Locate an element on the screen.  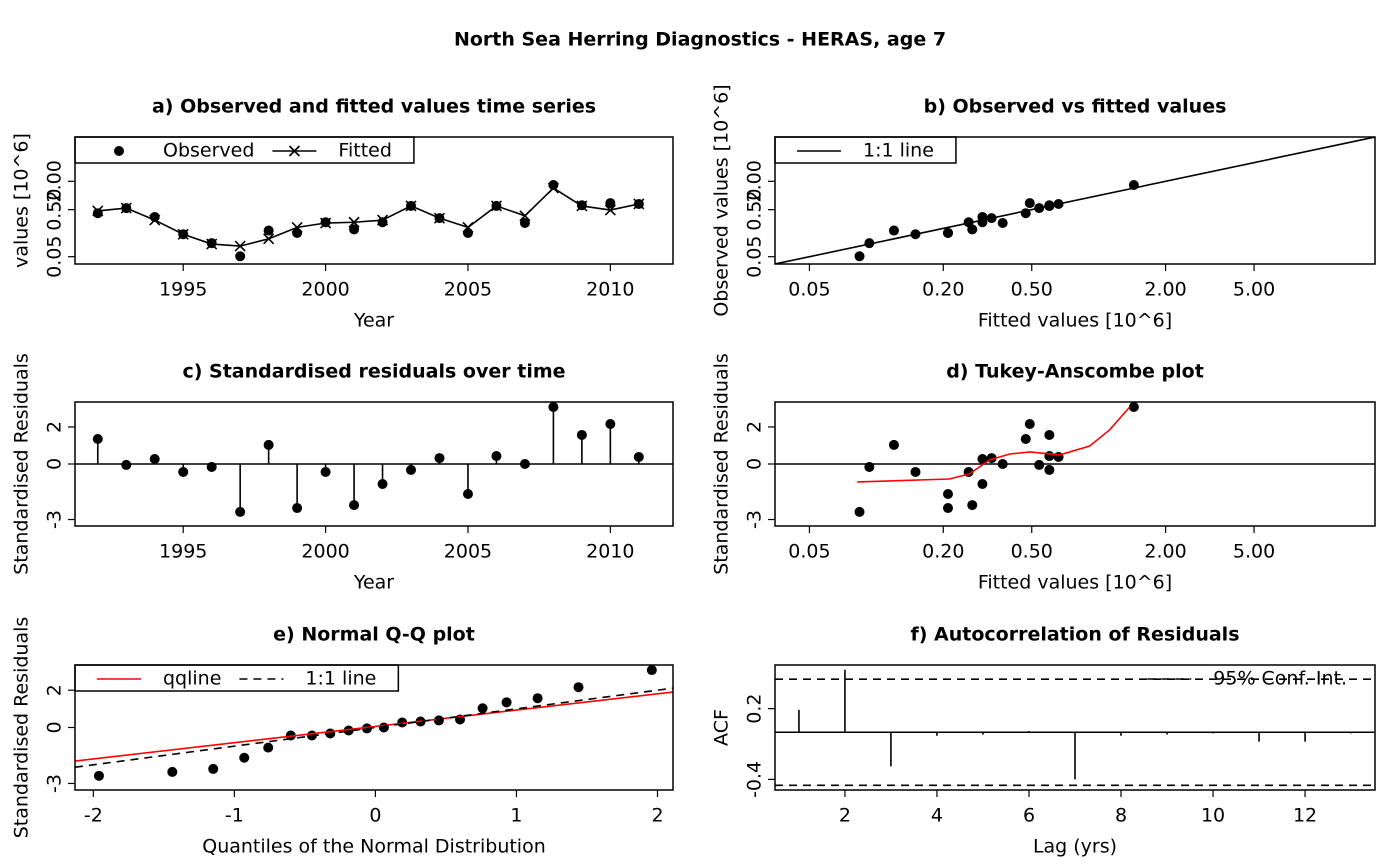
y-tick-label: 0 is located at coordinates (755, 464).